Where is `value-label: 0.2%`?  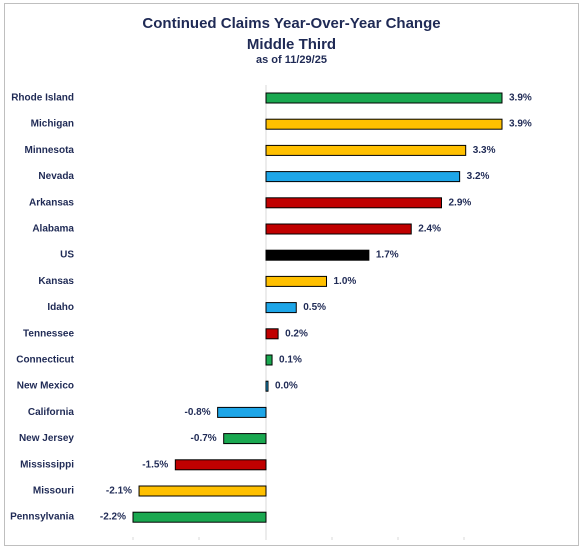
value-label: 0.2% is located at coordinates (296, 333).